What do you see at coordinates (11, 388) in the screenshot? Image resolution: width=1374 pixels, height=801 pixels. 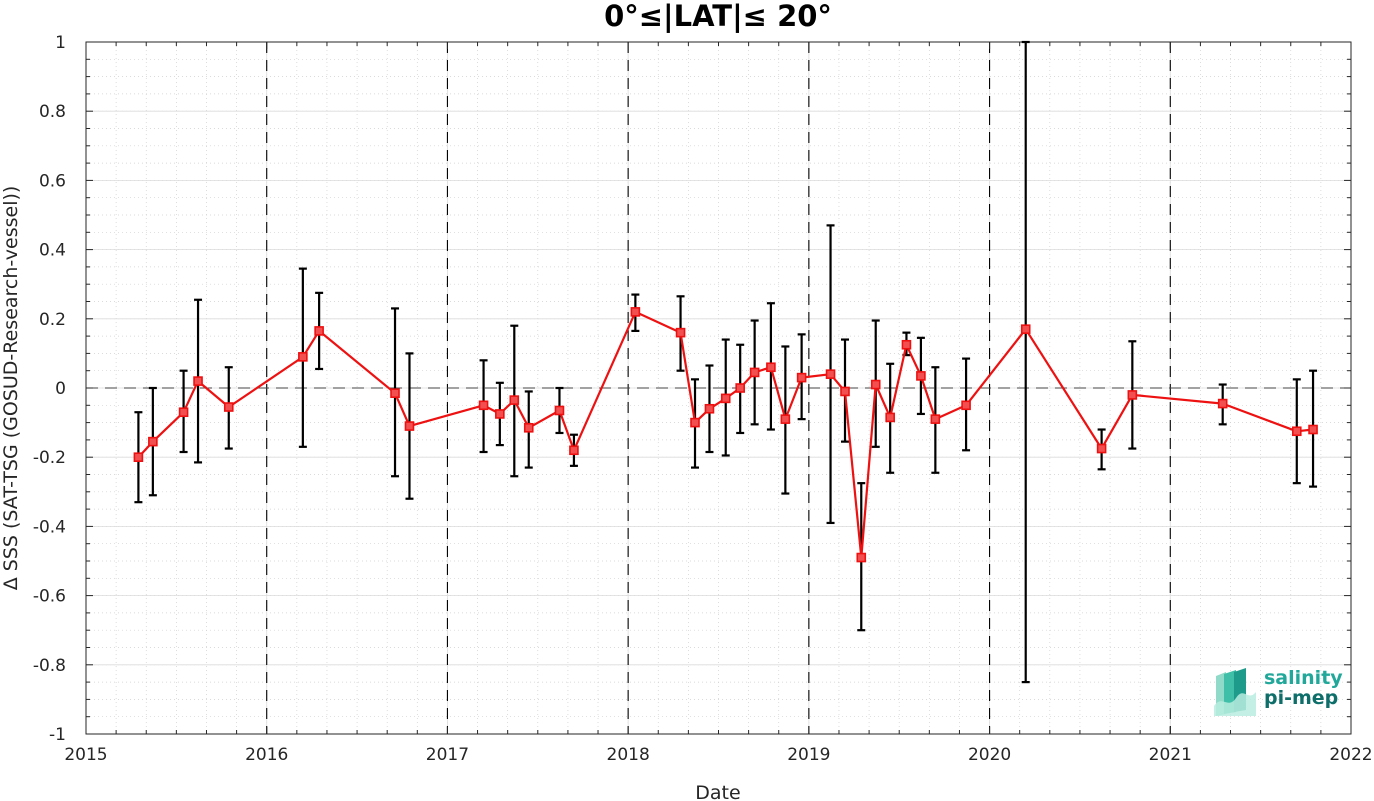 I see `y-axis-title: Δ SSS (SAT-TSG (GOSUD-Research-vessel))` at bounding box center [11, 388].